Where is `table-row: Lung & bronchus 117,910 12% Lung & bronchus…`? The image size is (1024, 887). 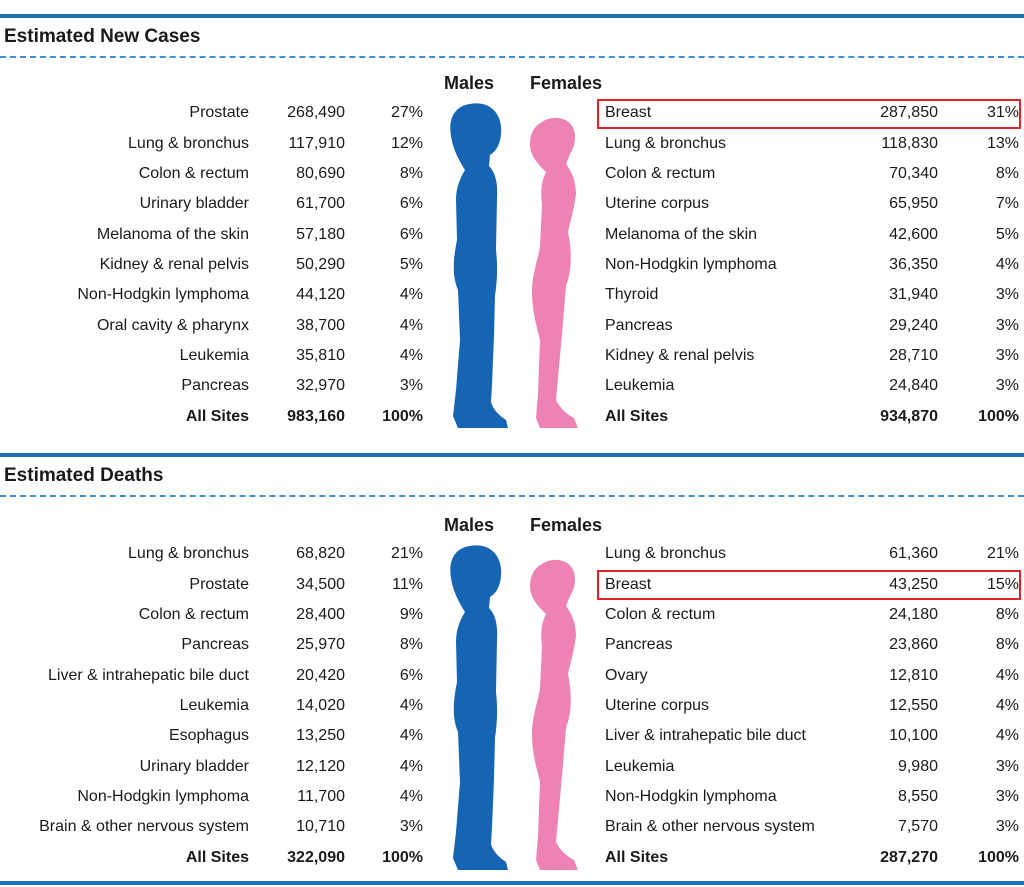
table-row: Lung & bronchus 117,910 12% Lung & bronchus… is located at coordinates (512, 143).